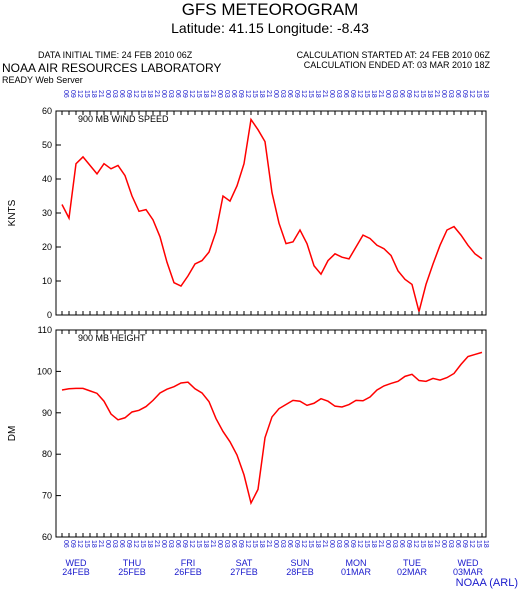 This screenshot has height=596, width=520. Describe the element at coordinates (412, 563) in the screenshot. I see `day-label: TUE` at that location.